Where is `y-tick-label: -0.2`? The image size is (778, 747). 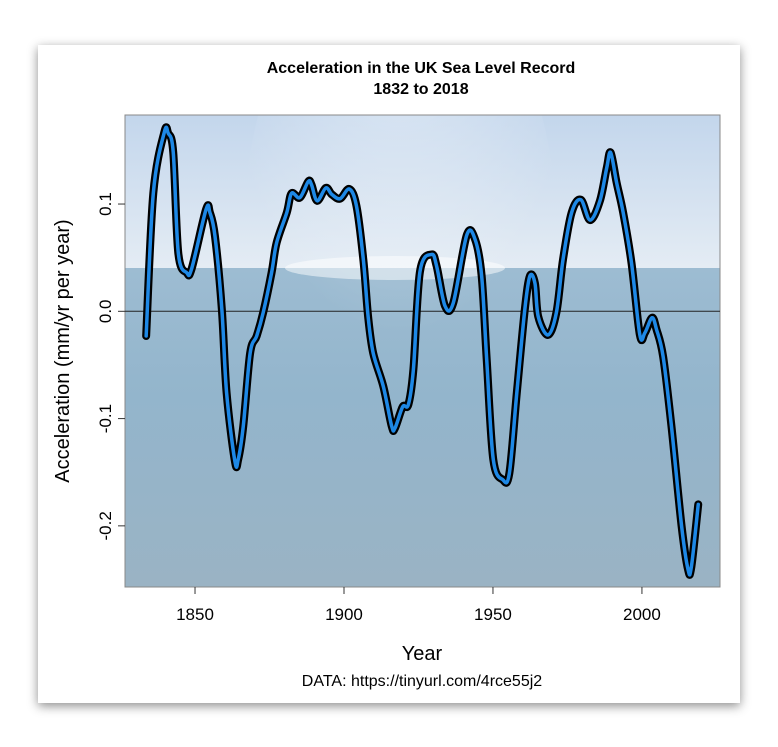 y-tick-label: -0.2 is located at coordinates (105, 525).